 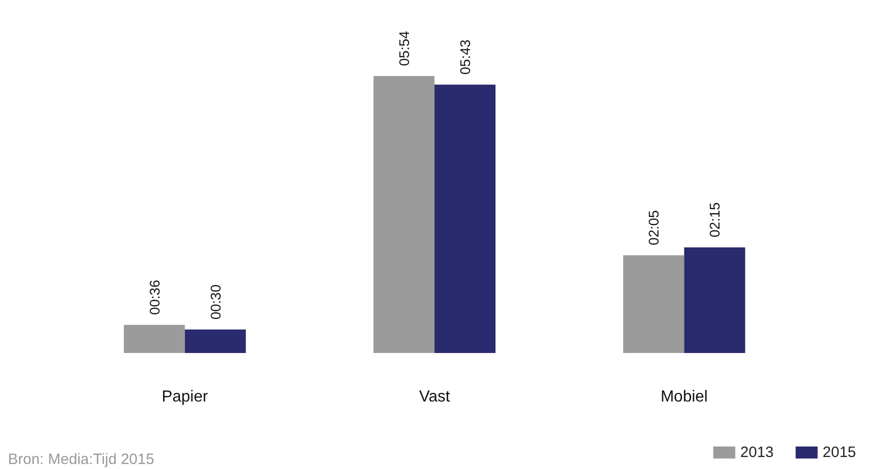 What do you see at coordinates (654, 228) in the screenshot?
I see `data-label: 02:05` at bounding box center [654, 228].